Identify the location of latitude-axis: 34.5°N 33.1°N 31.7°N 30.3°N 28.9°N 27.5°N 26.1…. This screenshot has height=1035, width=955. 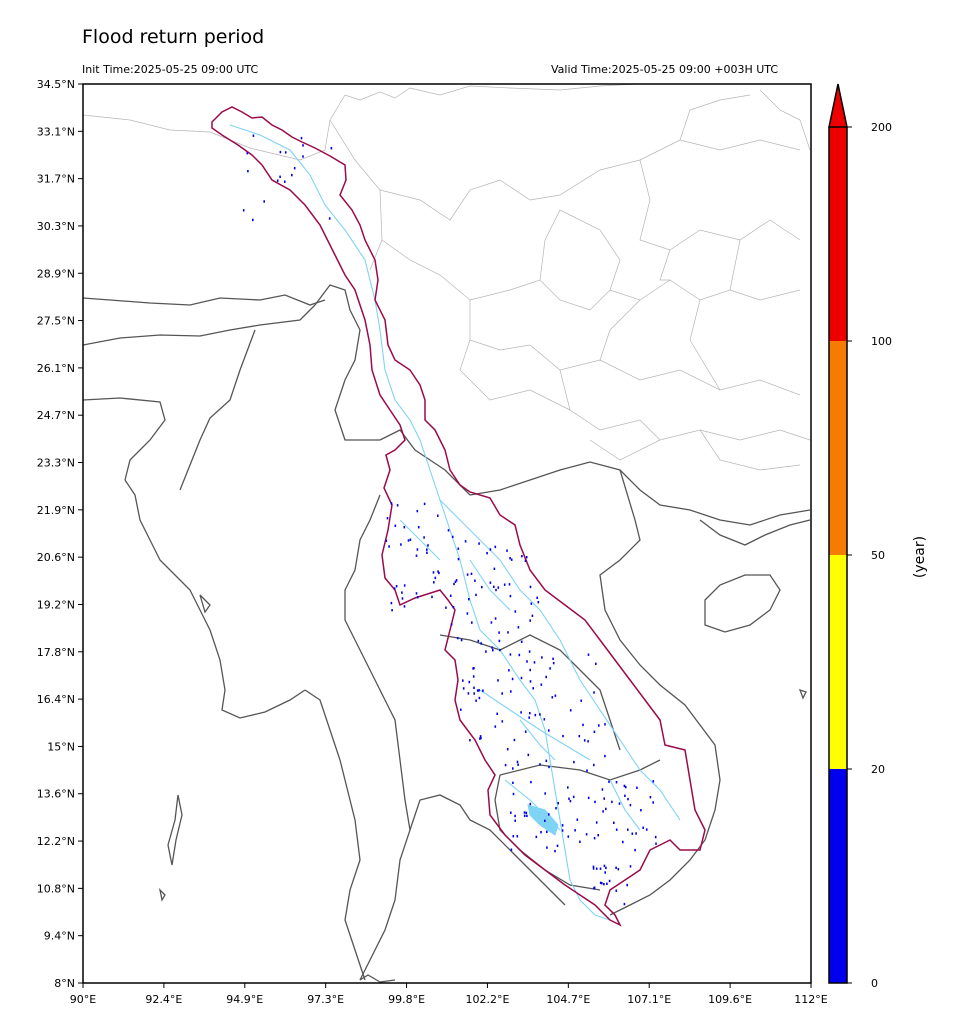
(60, 534).